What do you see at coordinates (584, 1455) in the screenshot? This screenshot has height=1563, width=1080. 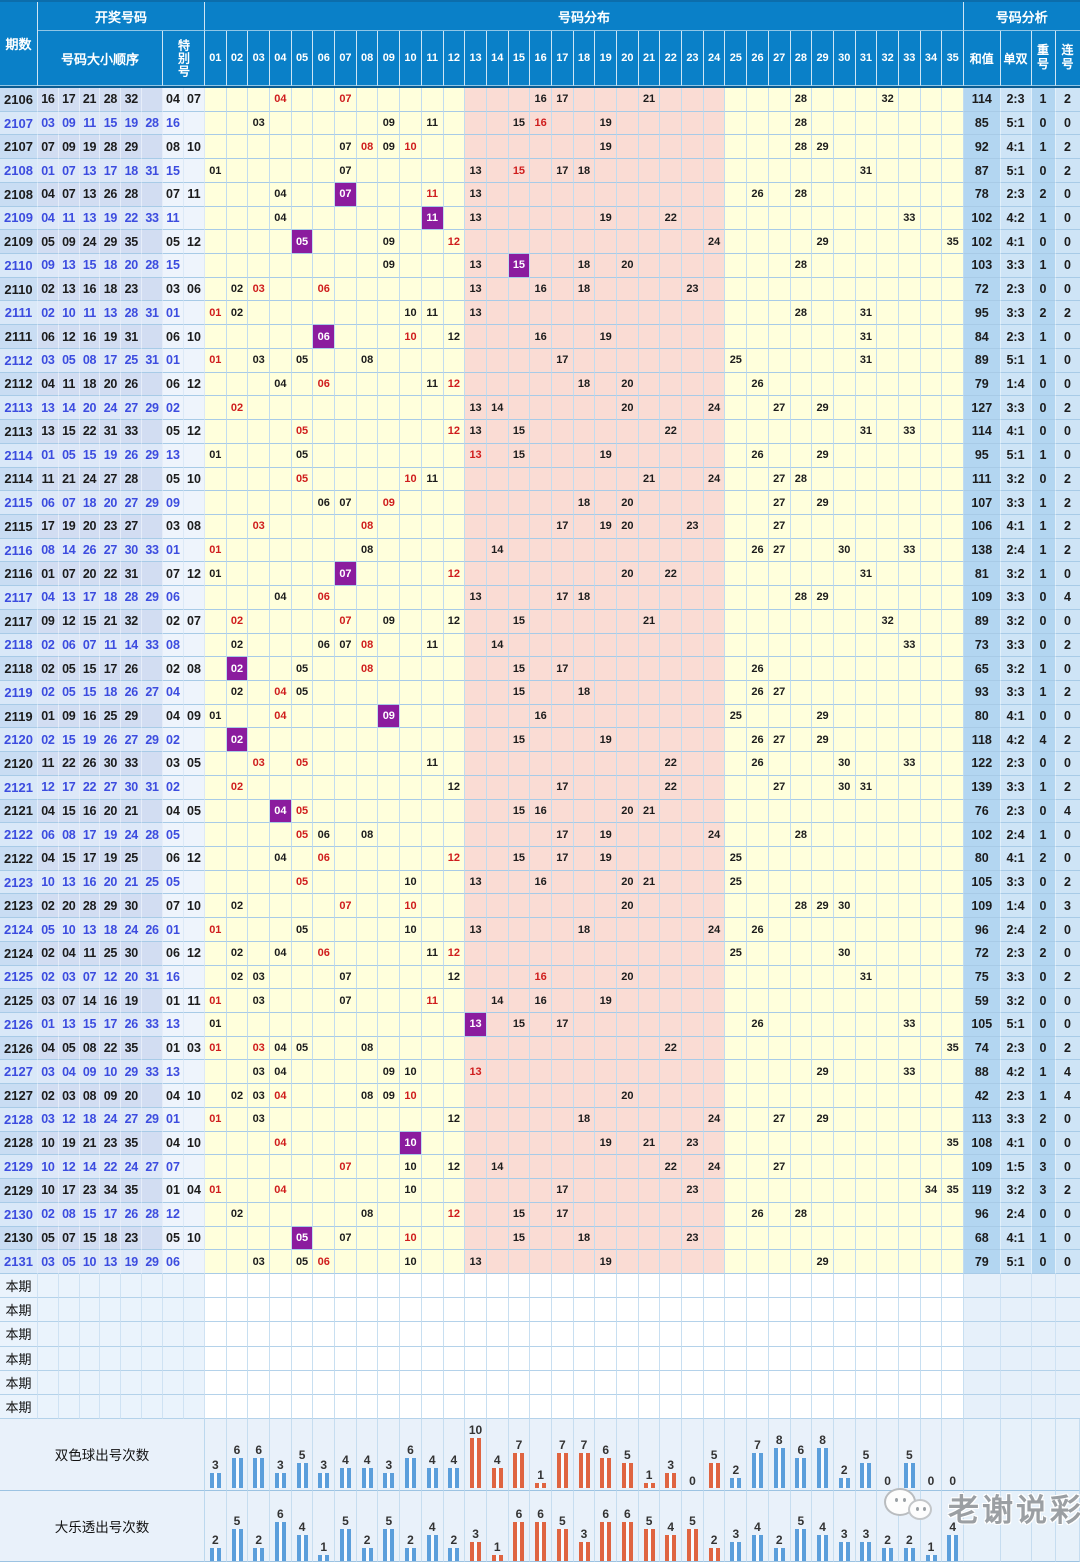 I see `chart-bar-cell-18: 7` at bounding box center [584, 1455].